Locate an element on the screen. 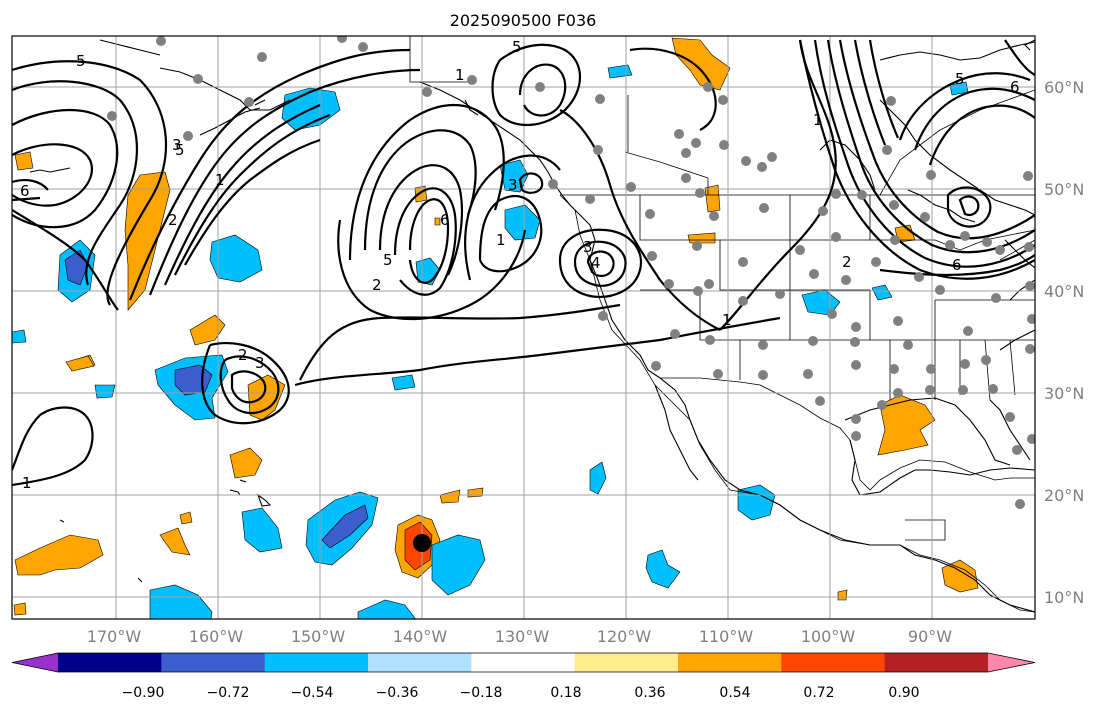  lon-label: 150°W is located at coordinates (318, 636).